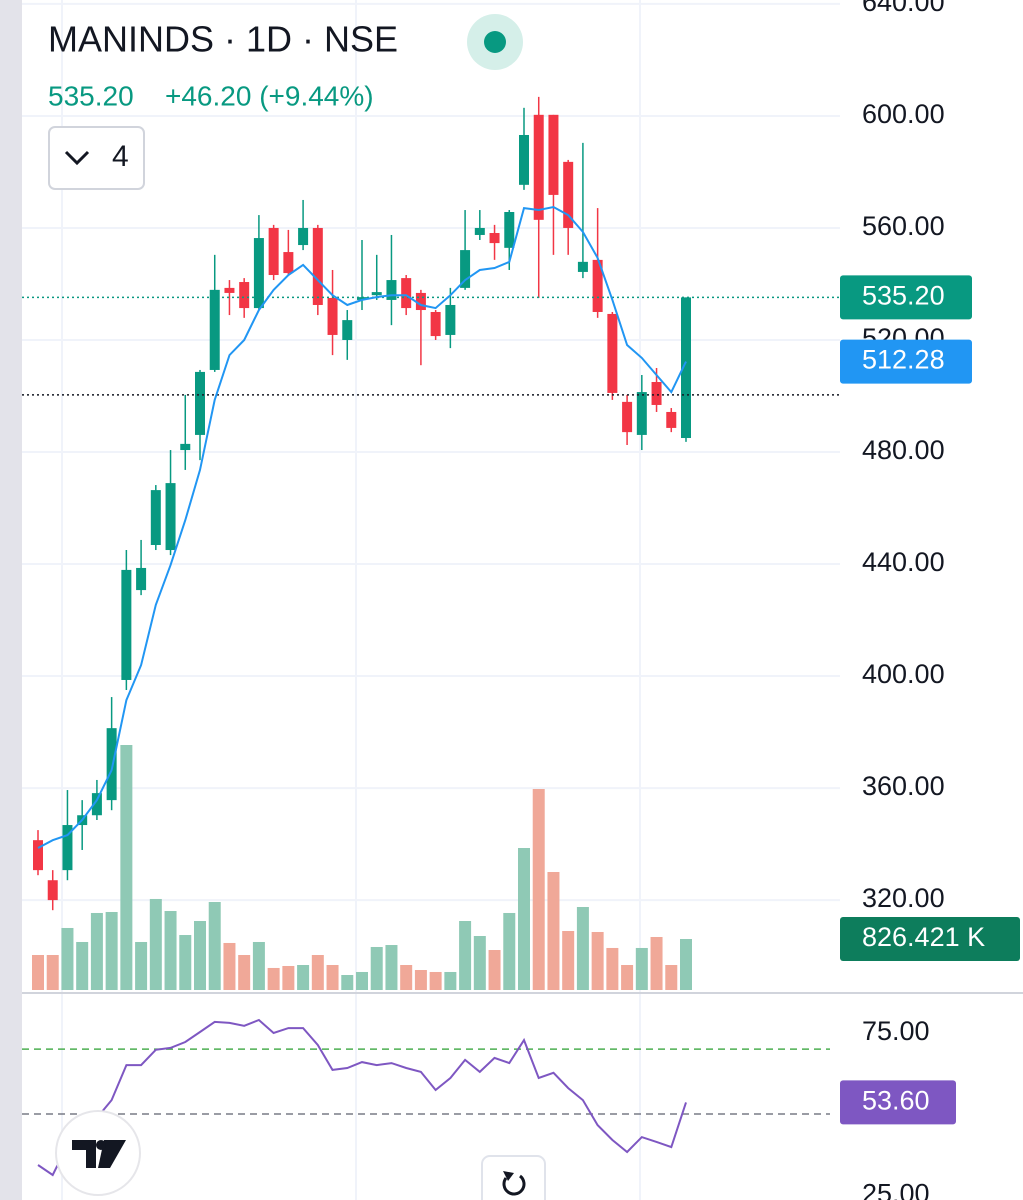 The width and height of the screenshot is (1023, 1200). Describe the element at coordinates (223, 39) in the screenshot. I see `symbol-title: MANINDS · 1D · NSE` at that location.